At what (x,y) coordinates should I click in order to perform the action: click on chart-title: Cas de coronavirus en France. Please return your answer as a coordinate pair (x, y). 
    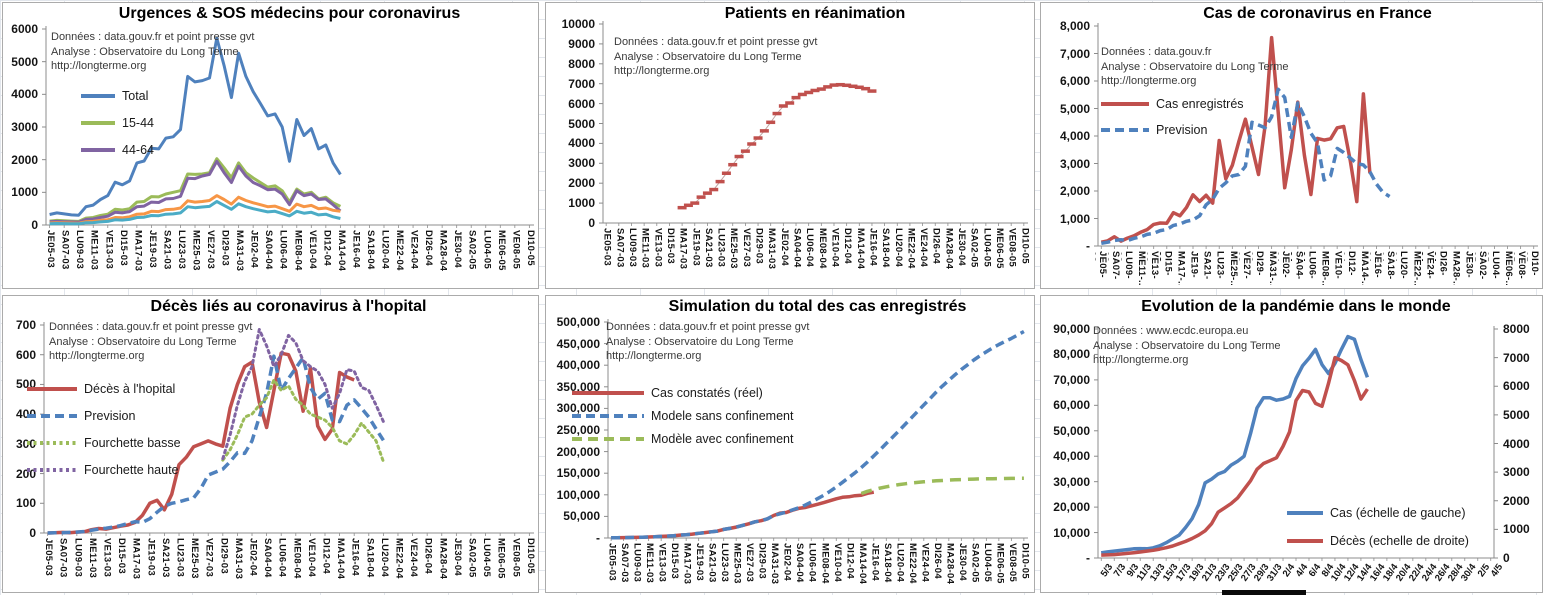
    Looking at the image, I should click on (1317, 13).